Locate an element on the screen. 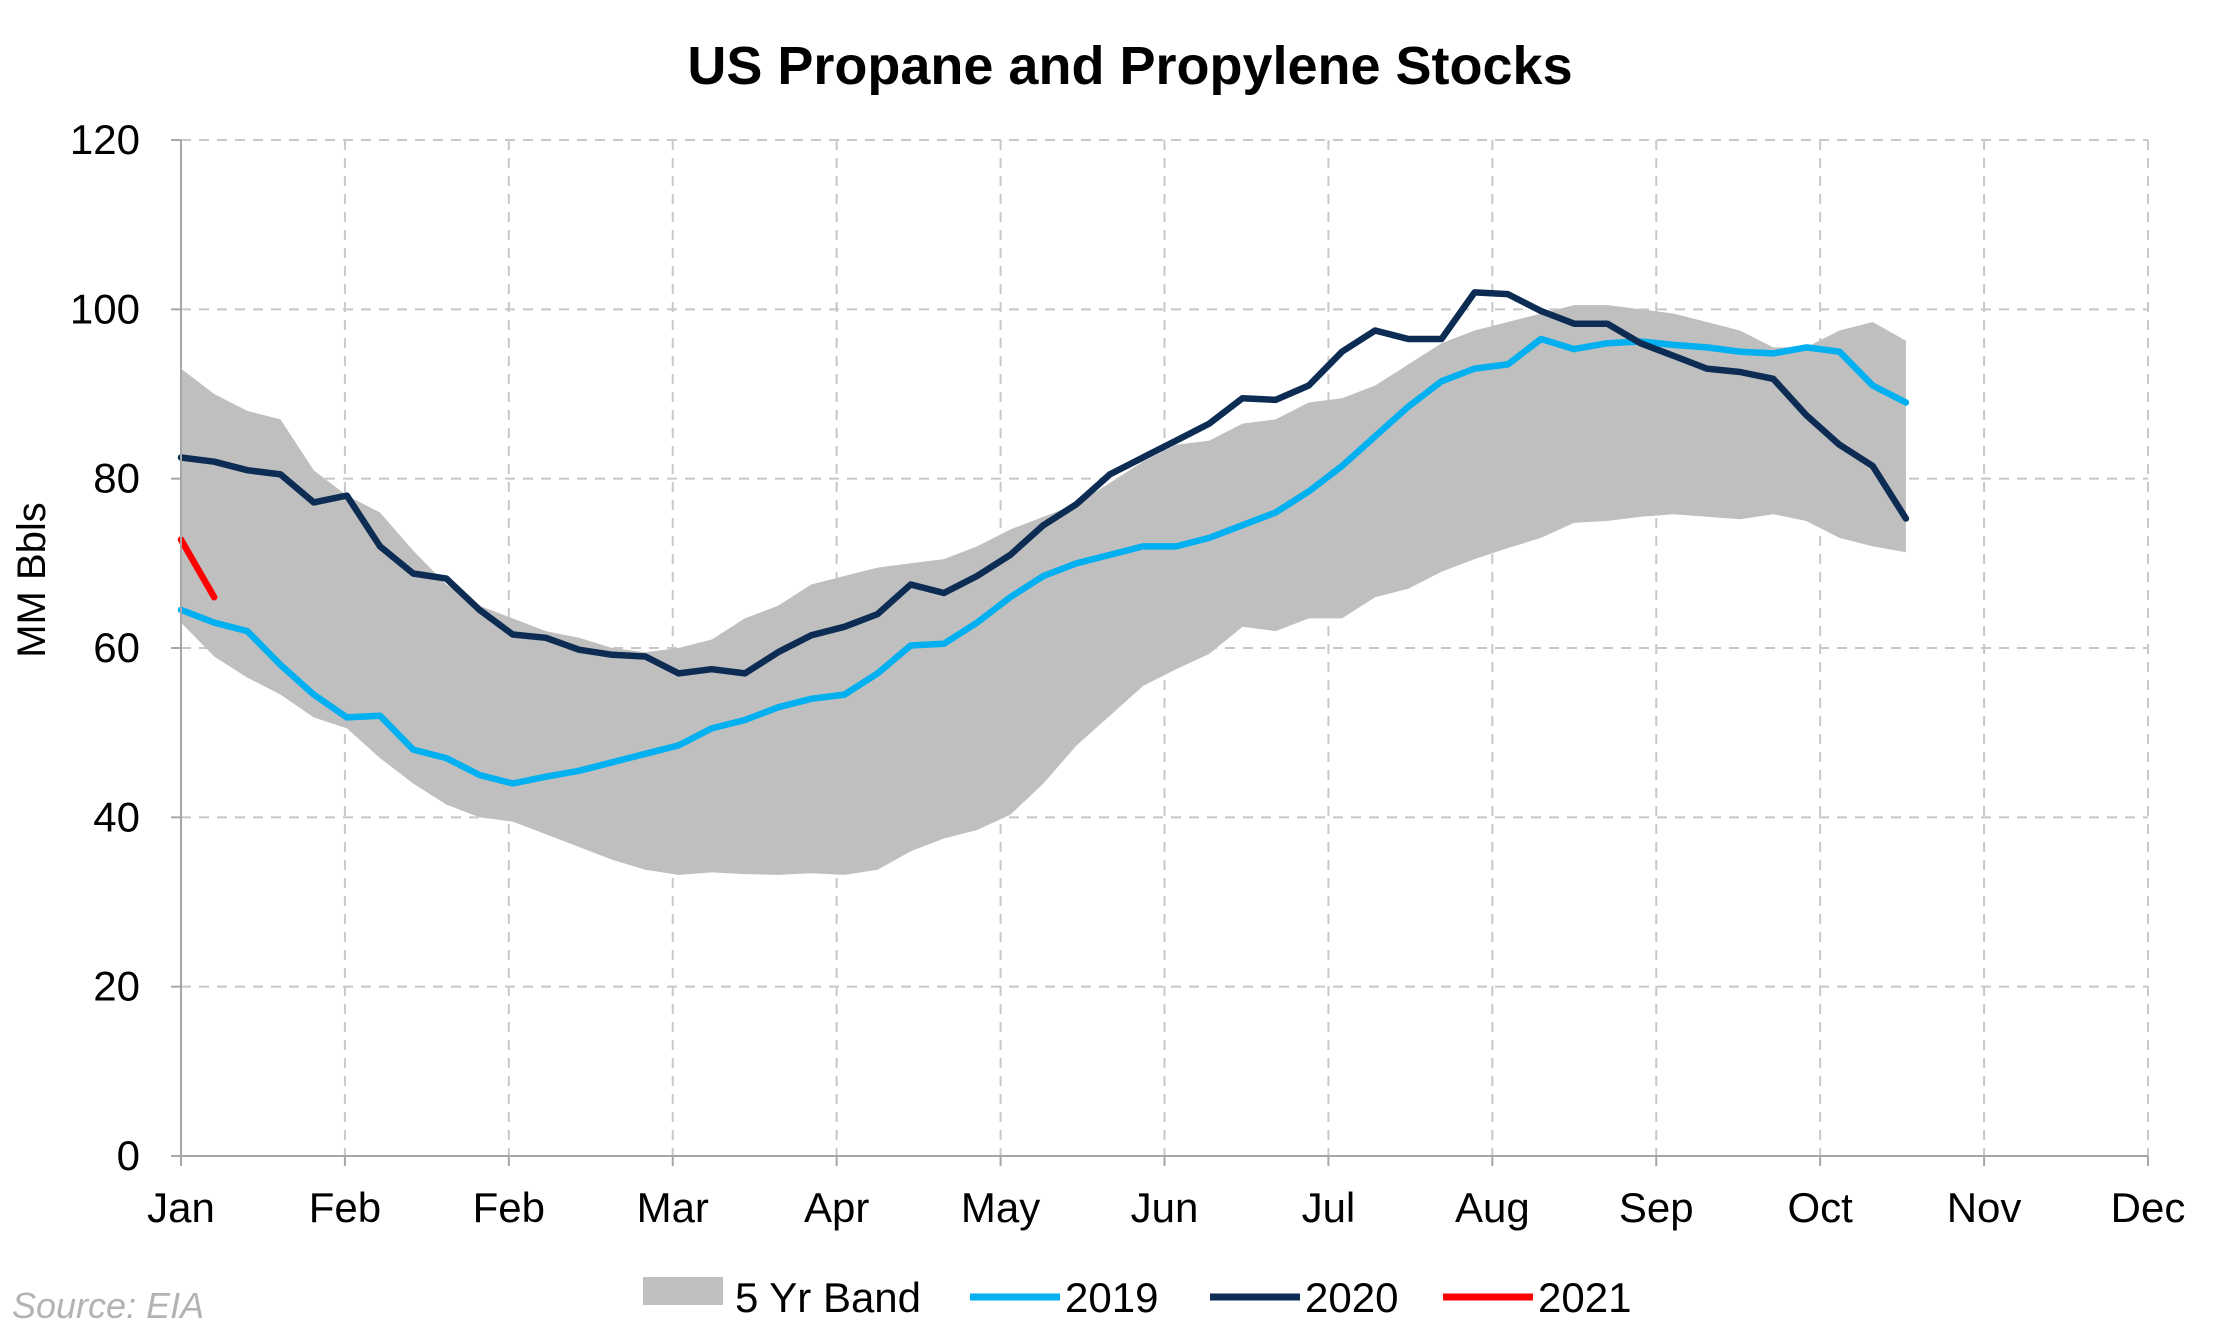 Image resolution: width=2230 pixels, height=1324 pixels. x-tick-label: Jun is located at coordinates (1165, 1207).